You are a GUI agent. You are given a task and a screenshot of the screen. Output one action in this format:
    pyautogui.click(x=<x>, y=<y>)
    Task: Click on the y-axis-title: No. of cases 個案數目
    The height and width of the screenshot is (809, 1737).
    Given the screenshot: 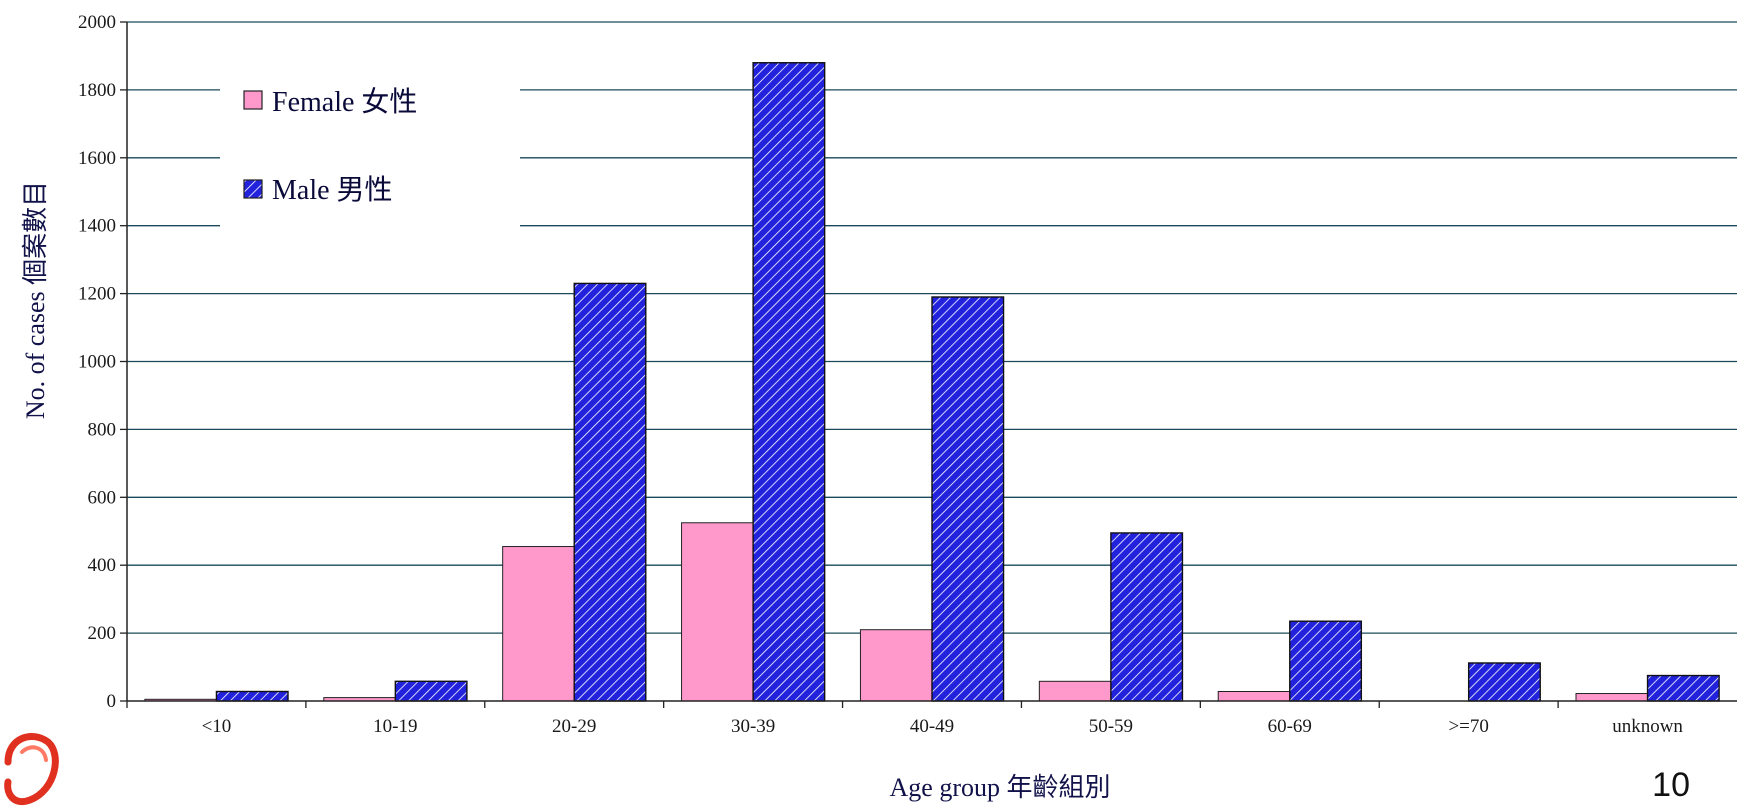 What is the action you would take?
    pyautogui.click(x=35, y=300)
    